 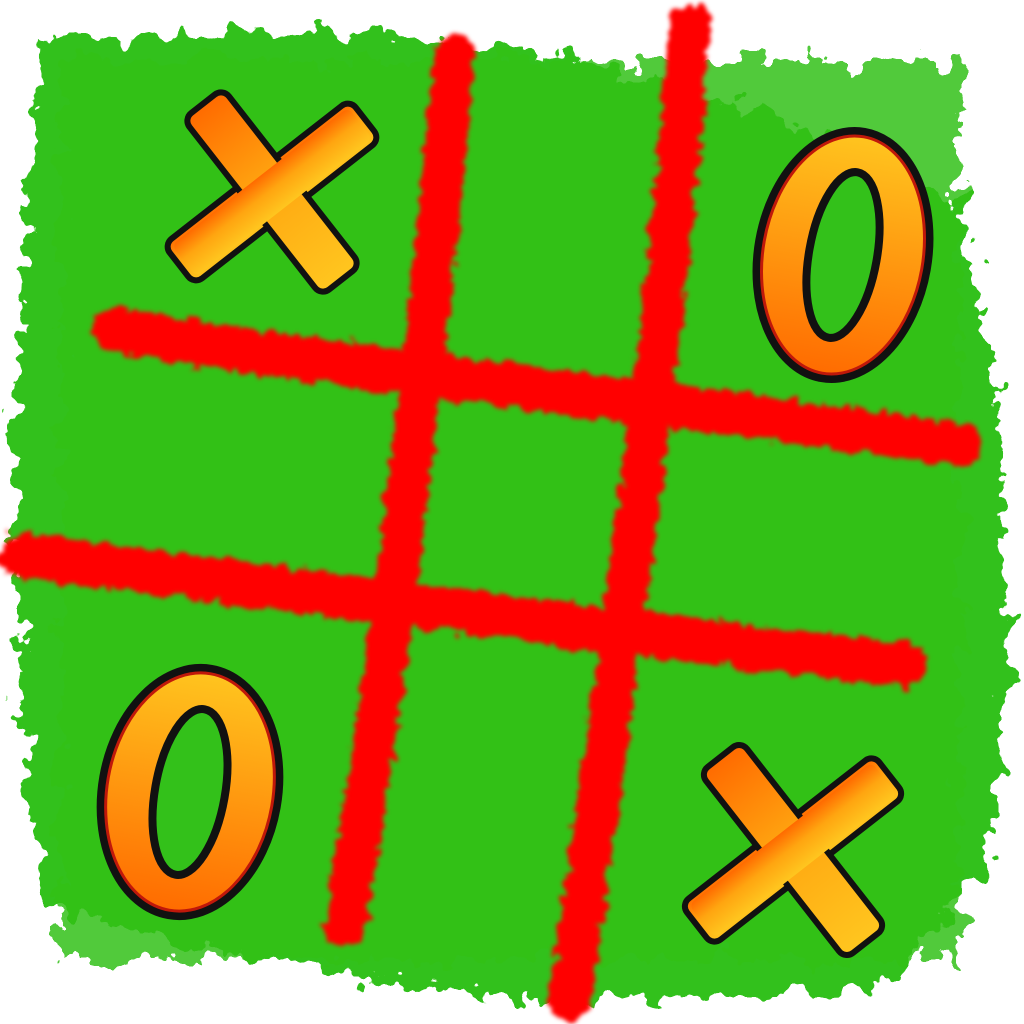 I want to click on o-mark-bottom-left, so click(x=190, y=792).